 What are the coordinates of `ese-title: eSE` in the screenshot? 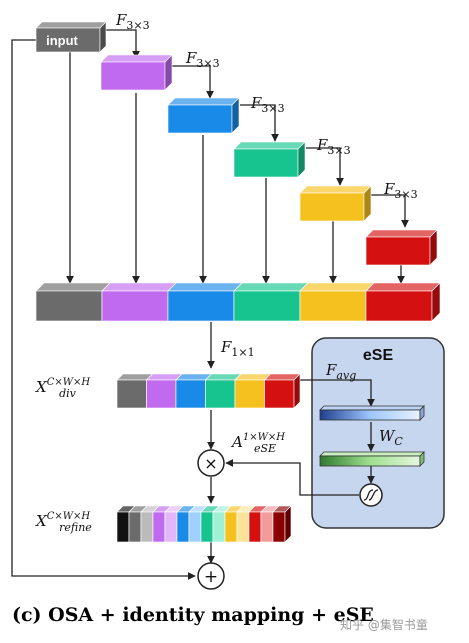 It's located at (378, 355).